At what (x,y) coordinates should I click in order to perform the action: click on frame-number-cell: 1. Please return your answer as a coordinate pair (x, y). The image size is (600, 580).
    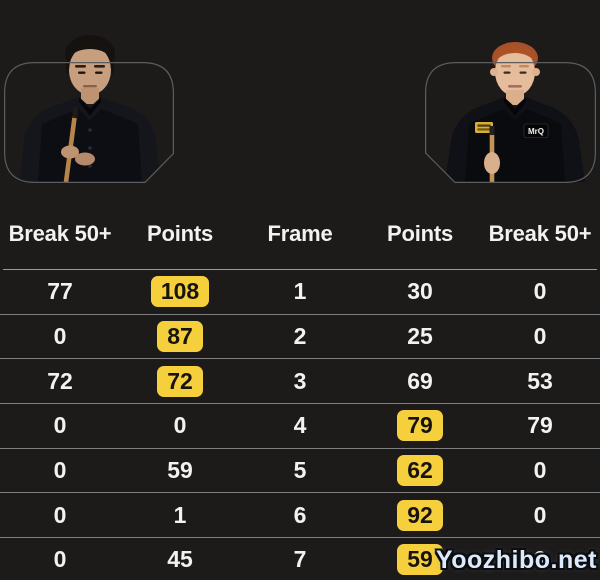
    Looking at the image, I should click on (300, 291).